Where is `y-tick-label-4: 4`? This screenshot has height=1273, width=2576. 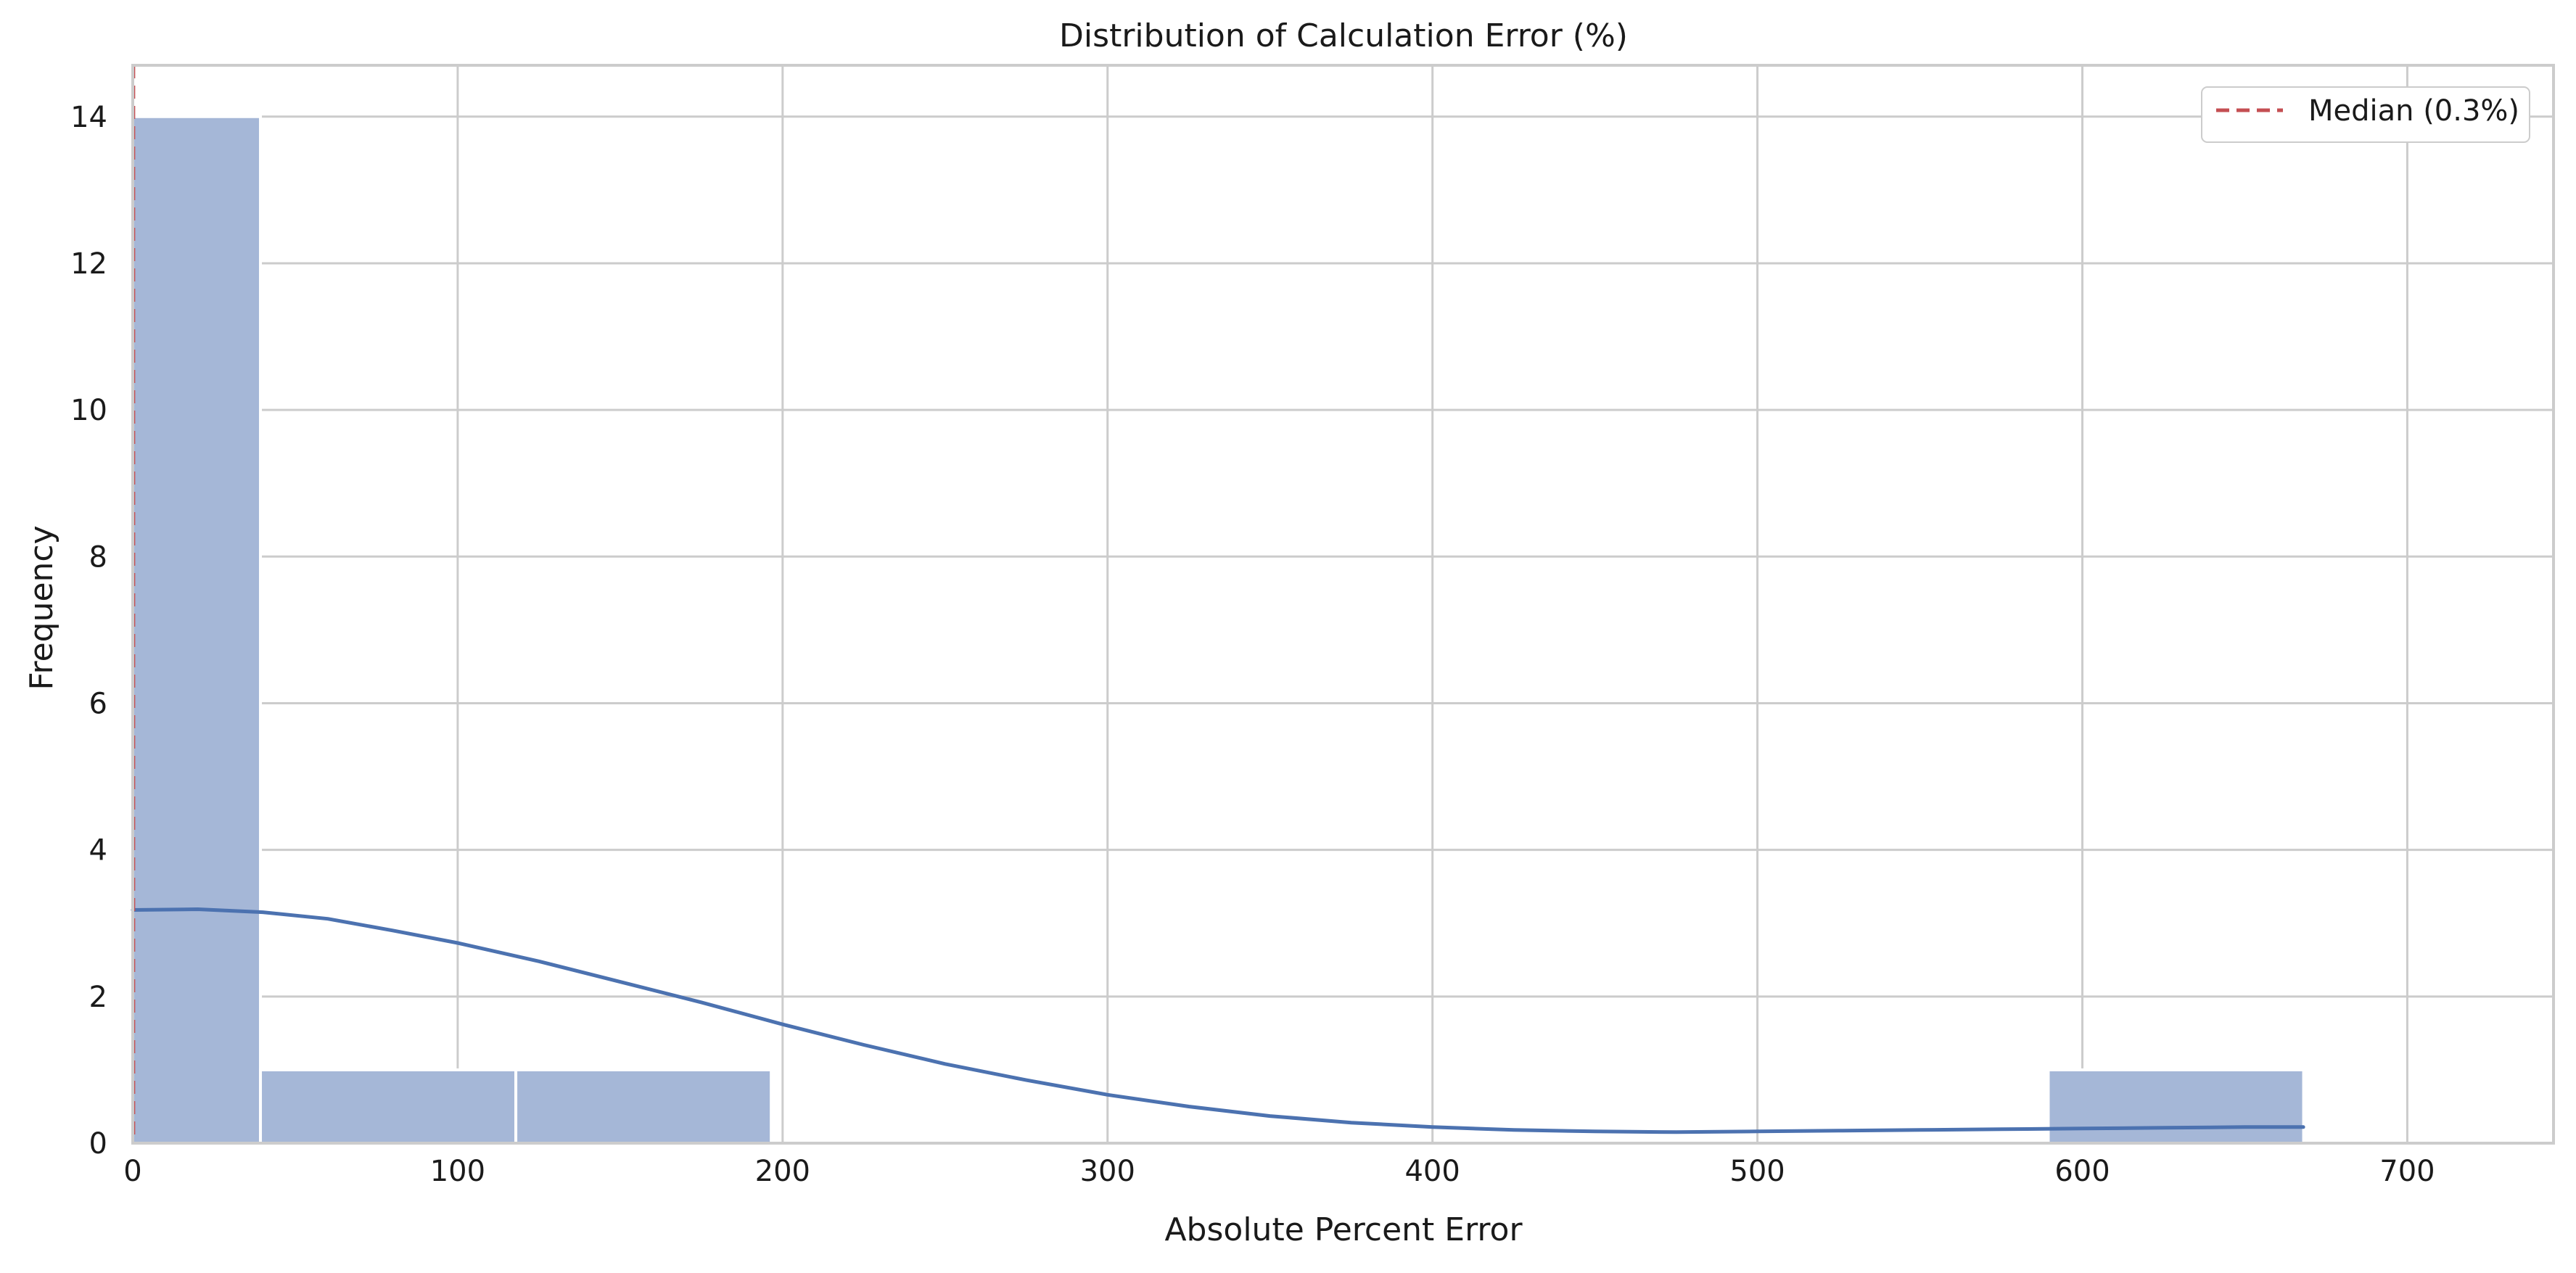 y-tick-label-4: 4 is located at coordinates (98, 851).